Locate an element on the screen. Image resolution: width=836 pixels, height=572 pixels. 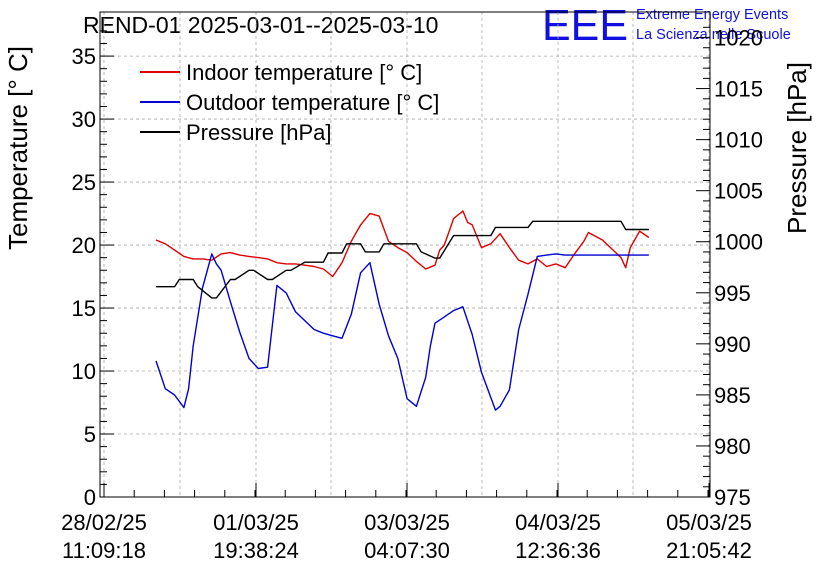
logo-line2: La Scienza nelle Scuole is located at coordinates (713, 35).